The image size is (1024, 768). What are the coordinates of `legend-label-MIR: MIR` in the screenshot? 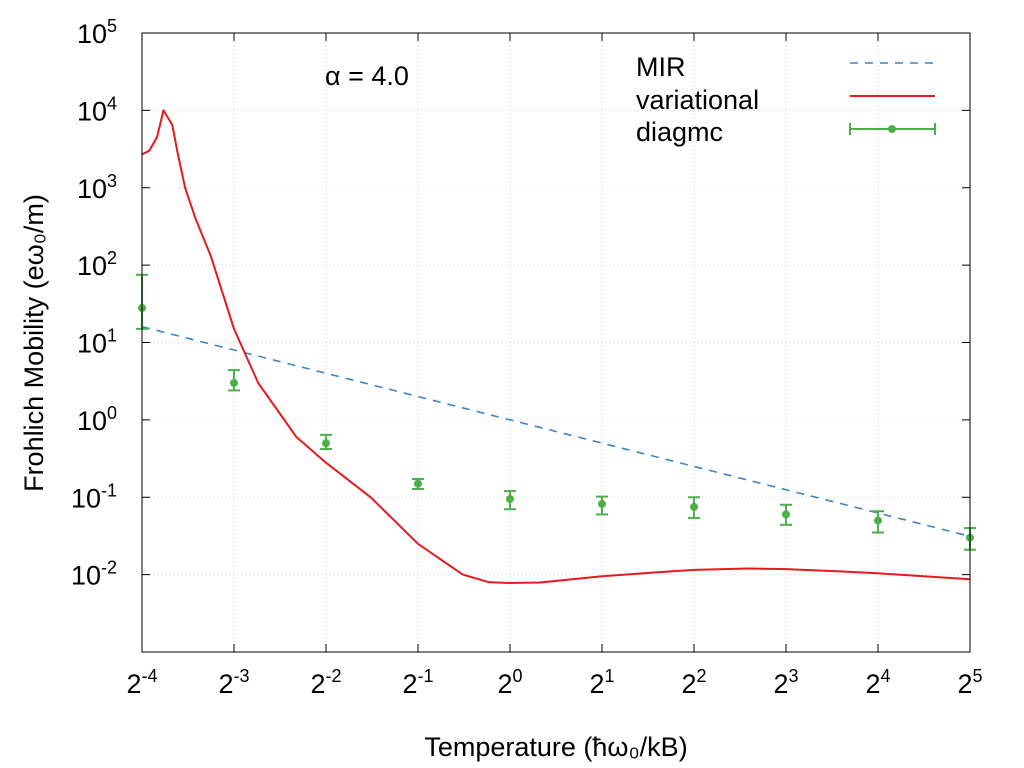 It's located at (661, 67).